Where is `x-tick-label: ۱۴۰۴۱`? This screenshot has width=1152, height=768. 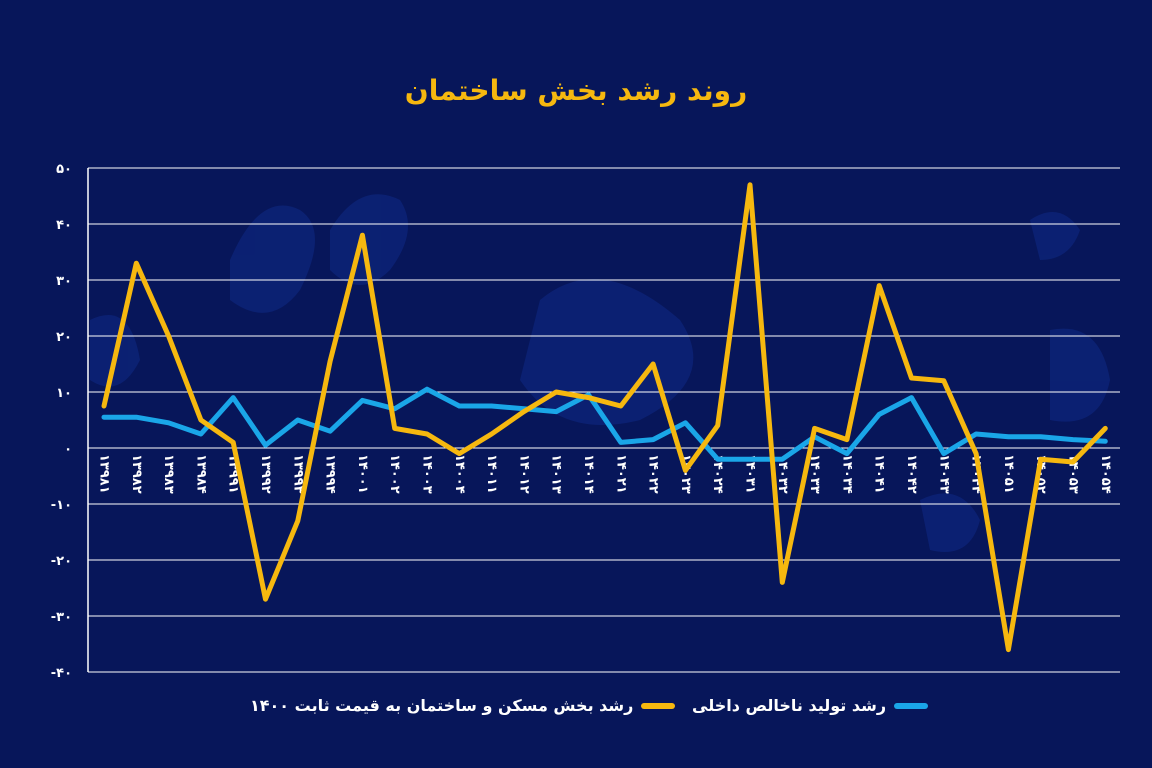
x-tick-label: ۱۴۰۴۱ is located at coordinates (879, 474).